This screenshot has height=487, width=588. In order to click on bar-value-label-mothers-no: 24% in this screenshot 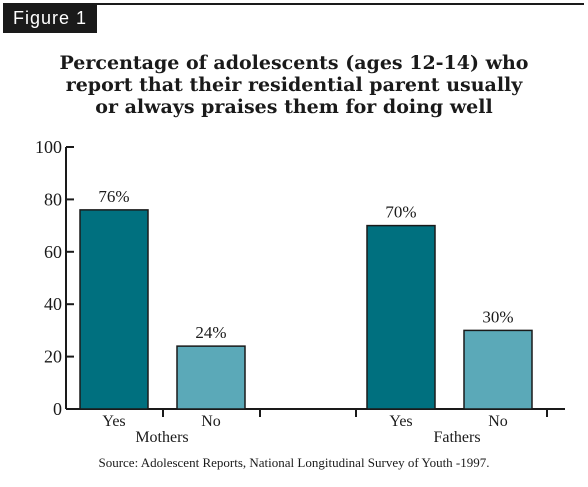, I will do `click(210, 332)`.